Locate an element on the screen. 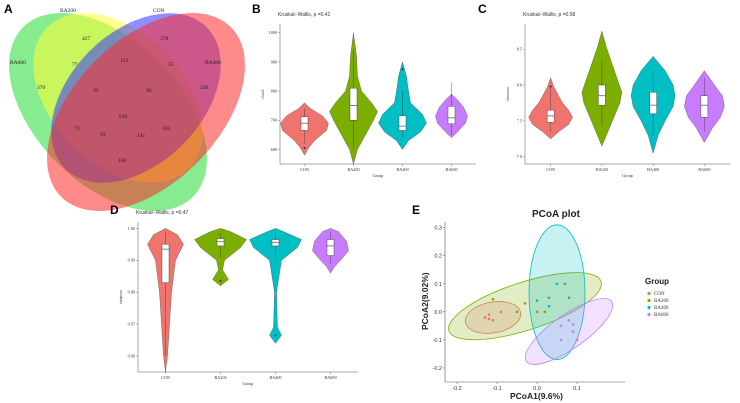 The image size is (740, 403). venn-name-ba200: BA200 is located at coordinates (68, 11).